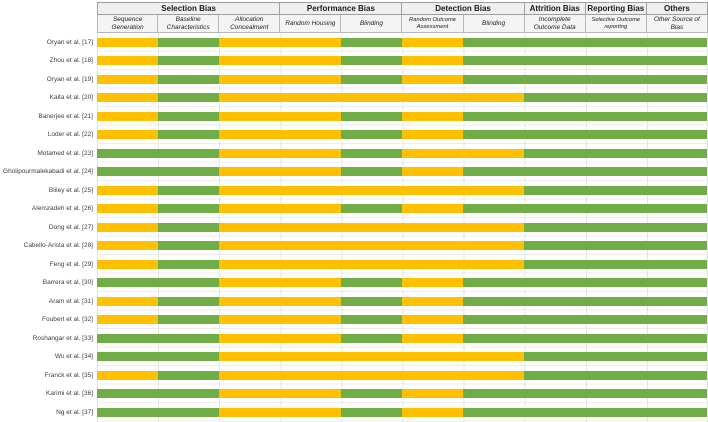 The height and width of the screenshot is (422, 708). Describe the element at coordinates (67, 320) in the screenshot. I see `study-label: Foubert et al. [32]` at that location.